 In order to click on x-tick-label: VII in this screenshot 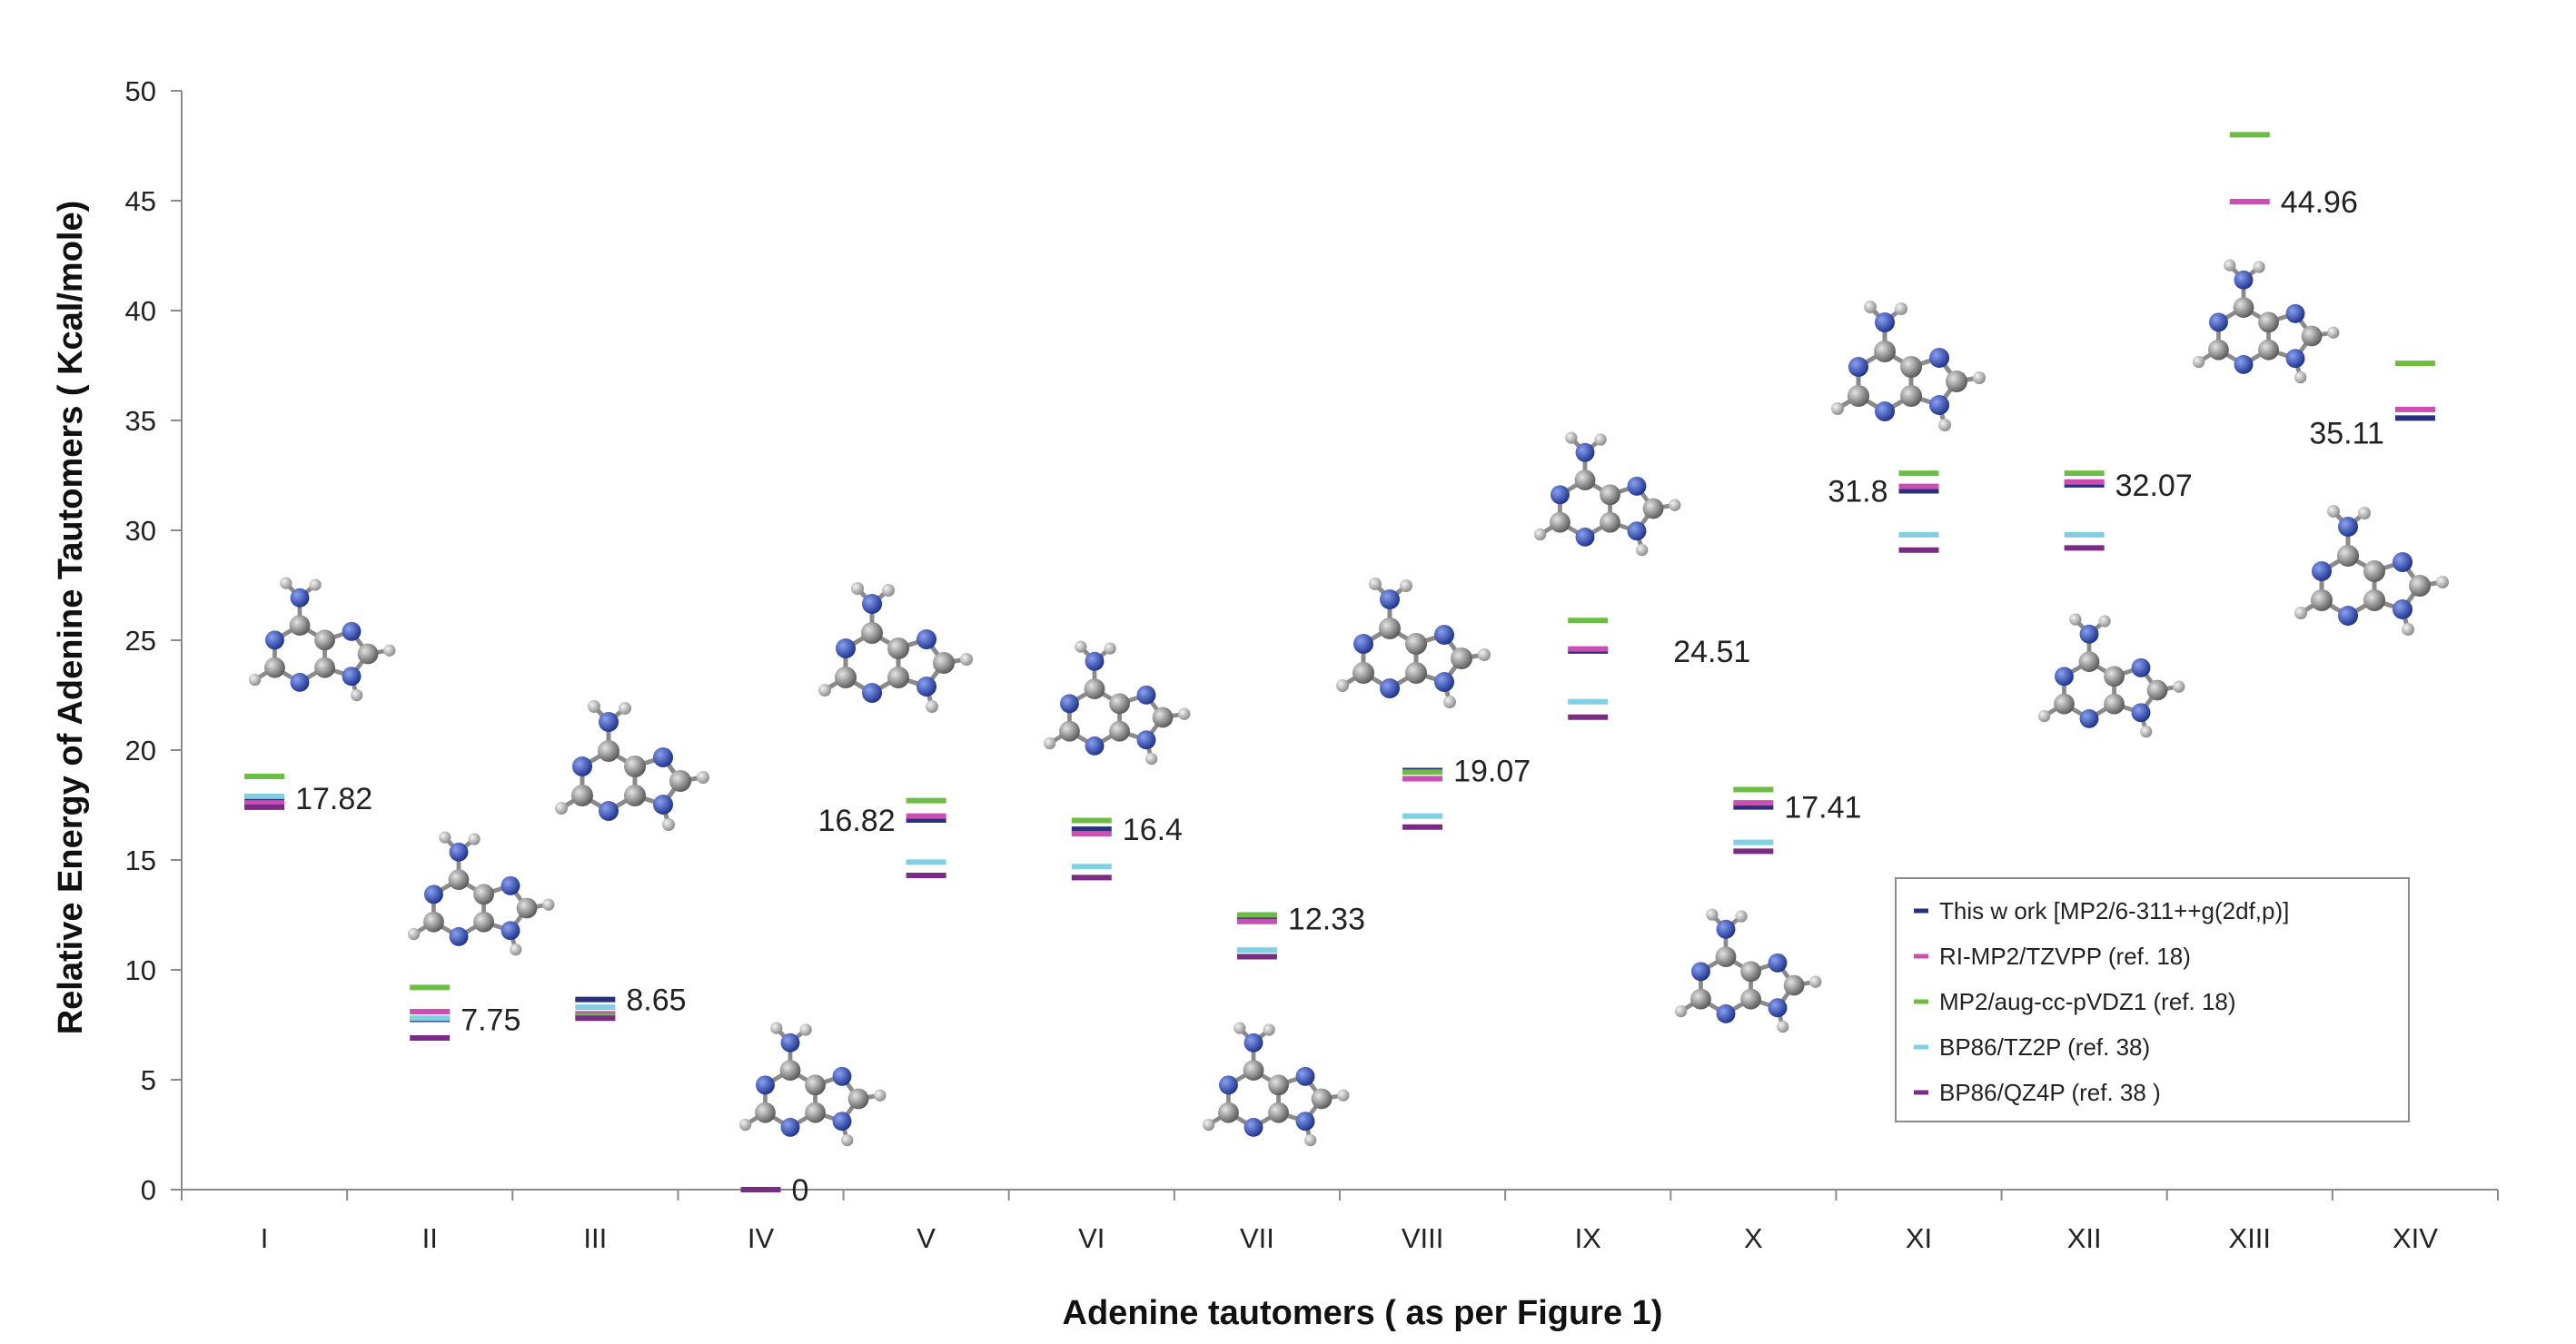, I will do `click(1257, 1238)`.